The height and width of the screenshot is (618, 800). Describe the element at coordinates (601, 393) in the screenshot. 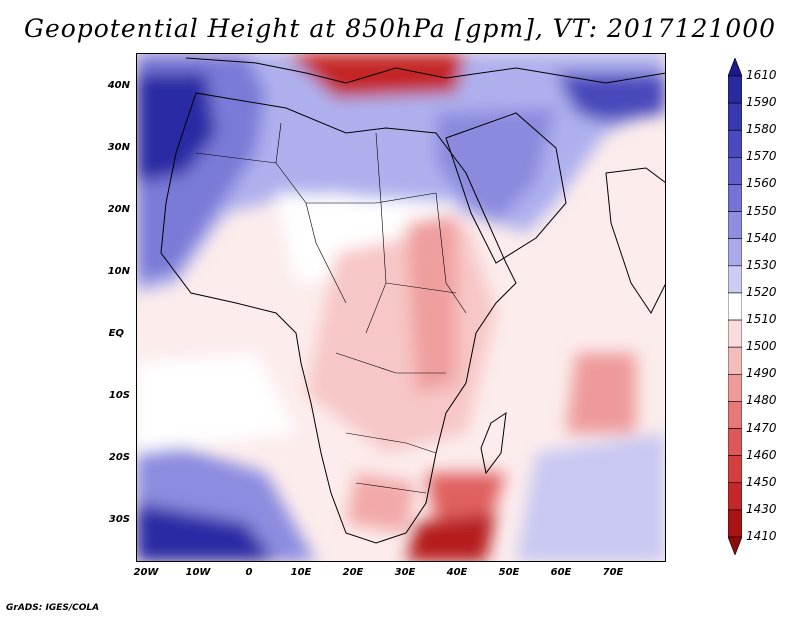

I see `indian-ocean-low` at that location.